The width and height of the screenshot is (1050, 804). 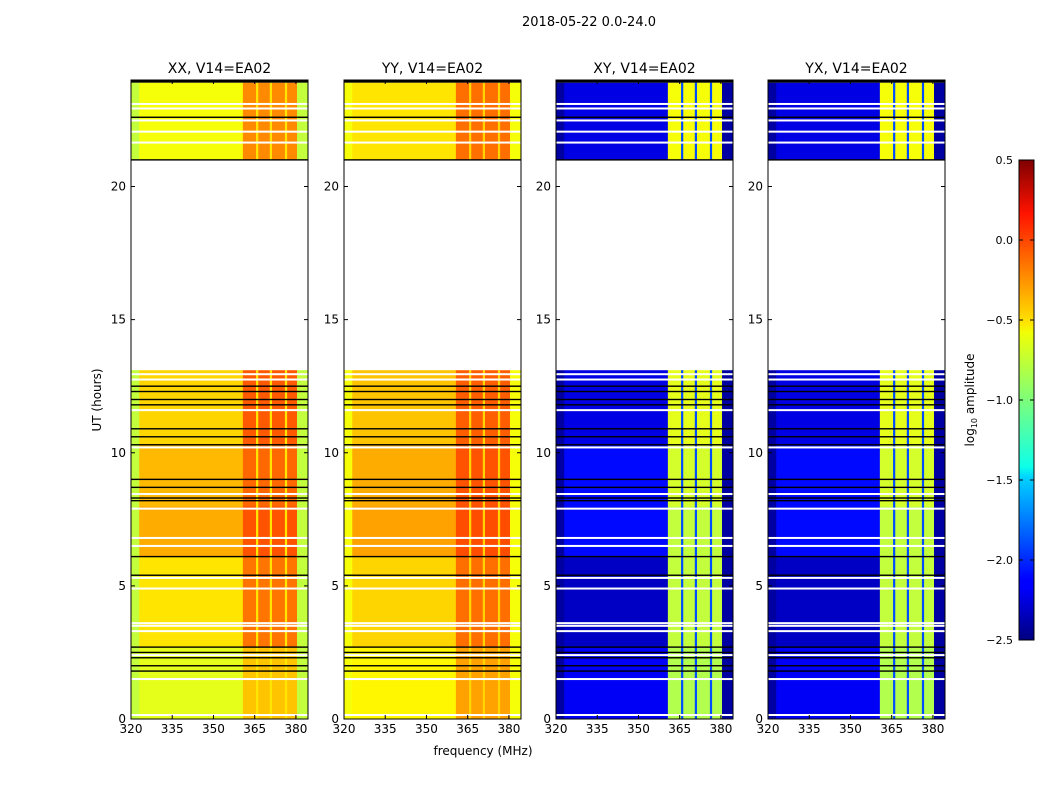 I want to click on colorbar-ticks: 0.5 0.0 −0.5 −1.0 −1.5 −2.0 −2.5, so click(x=1010, y=400).